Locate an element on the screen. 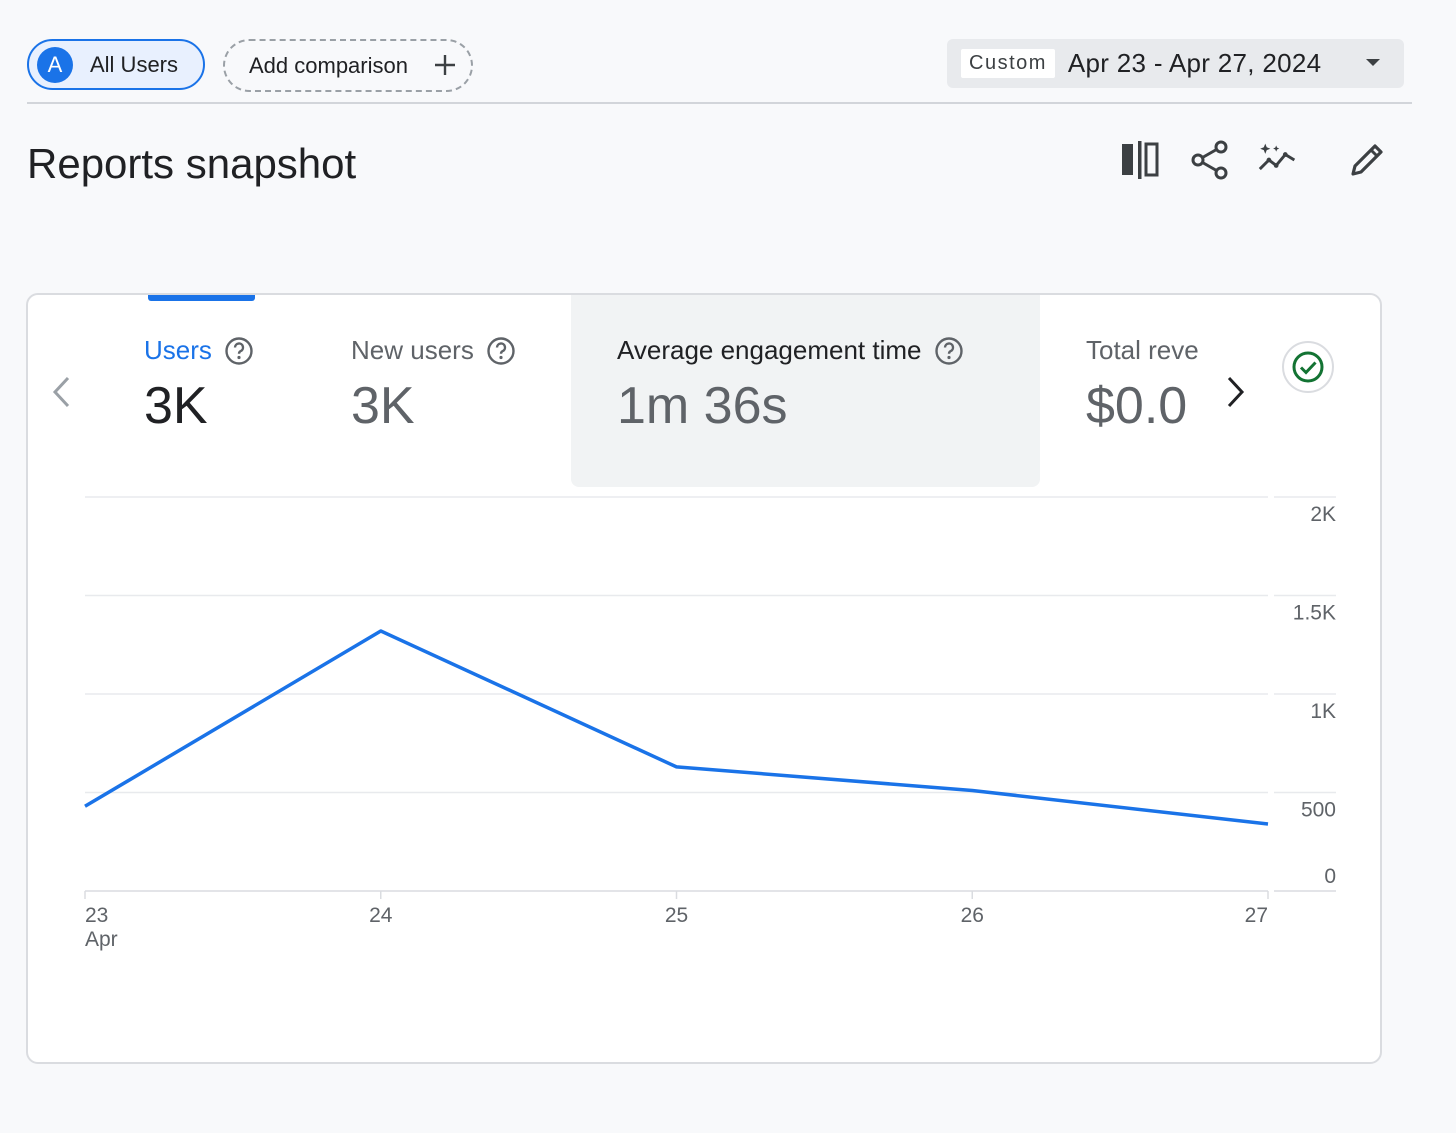 Image resolution: width=1456 pixels, height=1133 pixels. y-tick-label: 2K is located at coordinates (1323, 514).